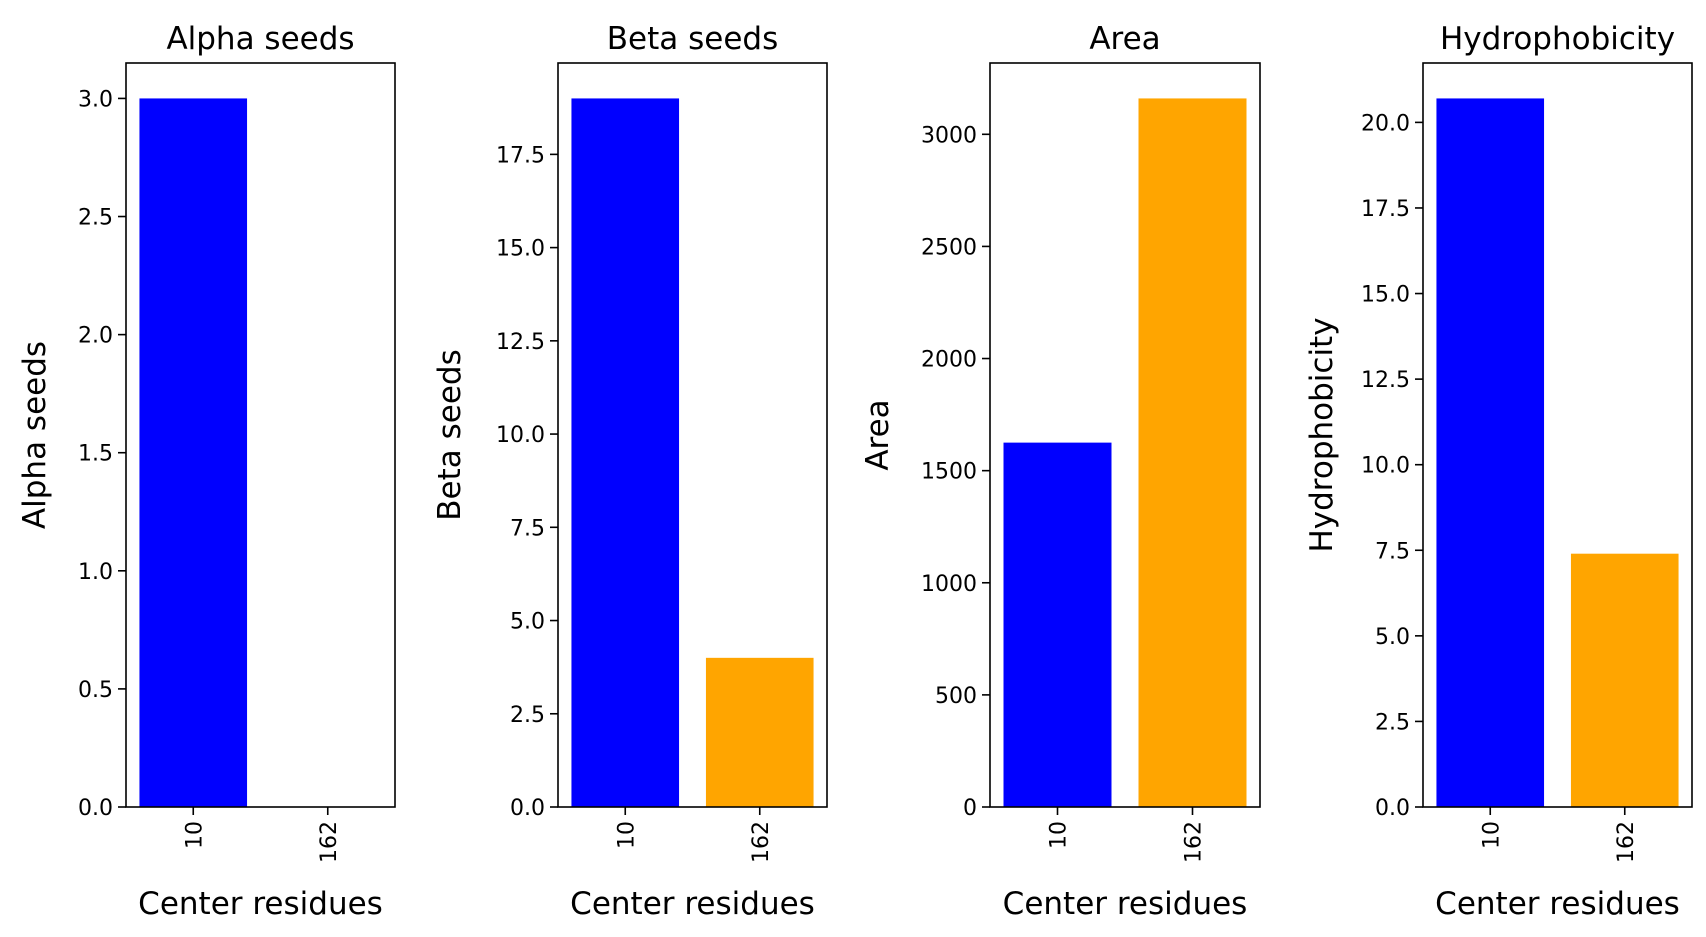 This screenshot has height=937, width=1706. What do you see at coordinates (1557, 39) in the screenshot?
I see `subplot-title: Hydrophobicity` at bounding box center [1557, 39].